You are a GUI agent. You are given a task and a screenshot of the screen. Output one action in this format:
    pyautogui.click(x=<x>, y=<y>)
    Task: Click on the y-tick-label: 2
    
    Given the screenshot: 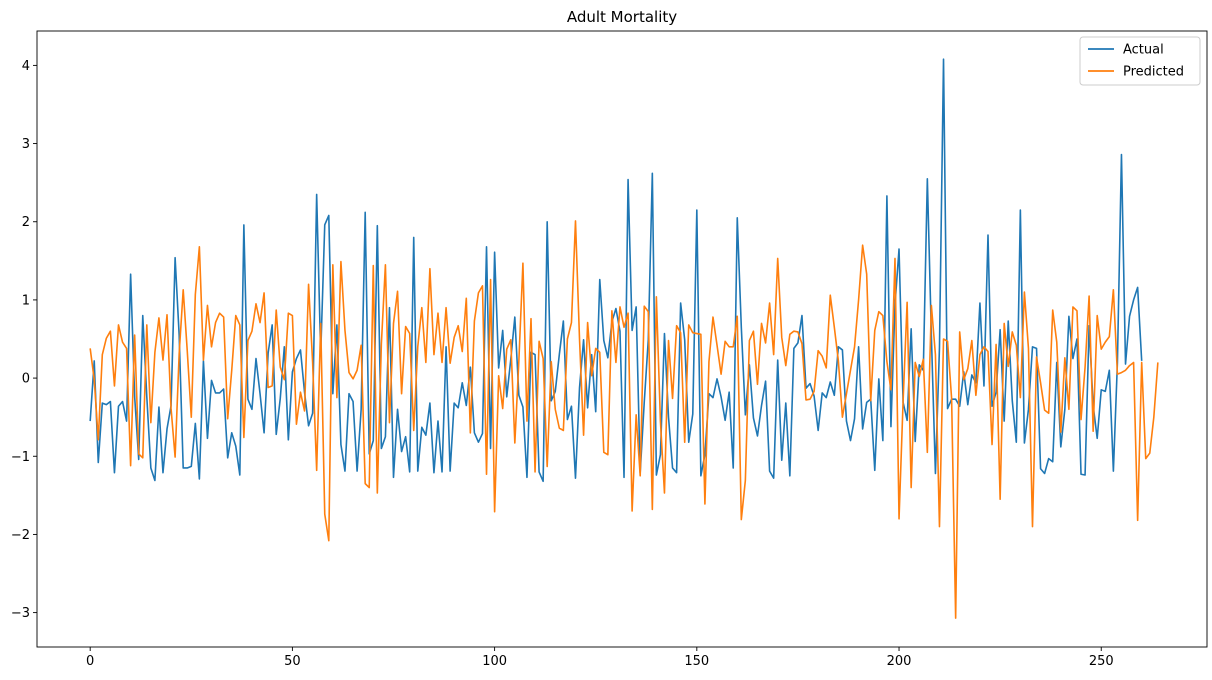 What is the action you would take?
    pyautogui.click(x=26, y=222)
    